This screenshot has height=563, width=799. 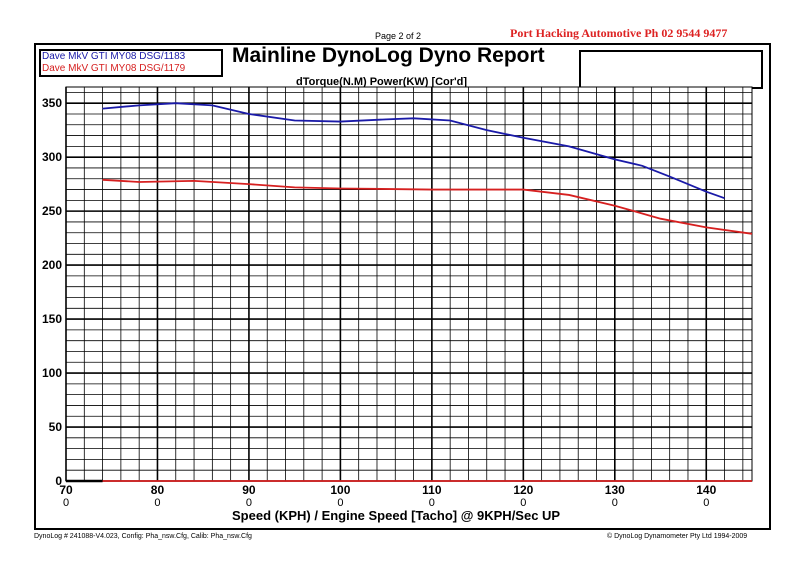 I want to click on y-tick-label: 250, so click(x=52, y=211).